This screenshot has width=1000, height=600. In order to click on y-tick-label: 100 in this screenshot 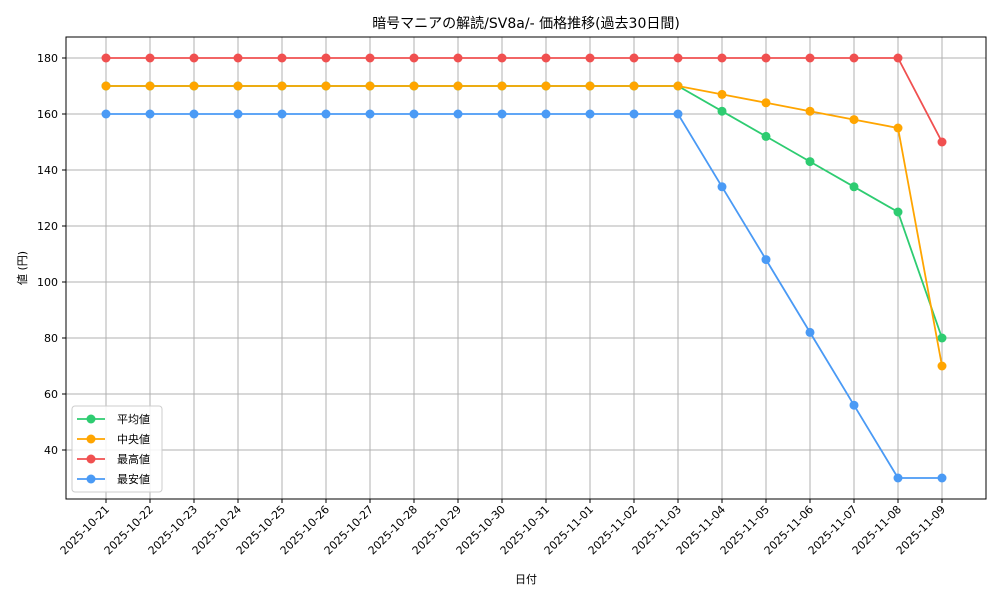, I will do `click(47, 282)`.